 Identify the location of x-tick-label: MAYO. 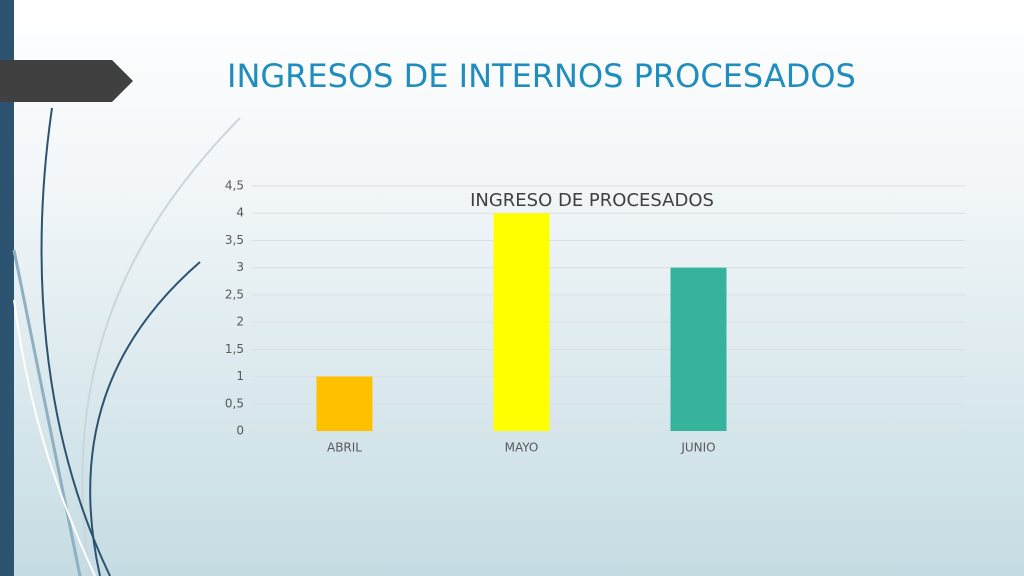
(522, 448).